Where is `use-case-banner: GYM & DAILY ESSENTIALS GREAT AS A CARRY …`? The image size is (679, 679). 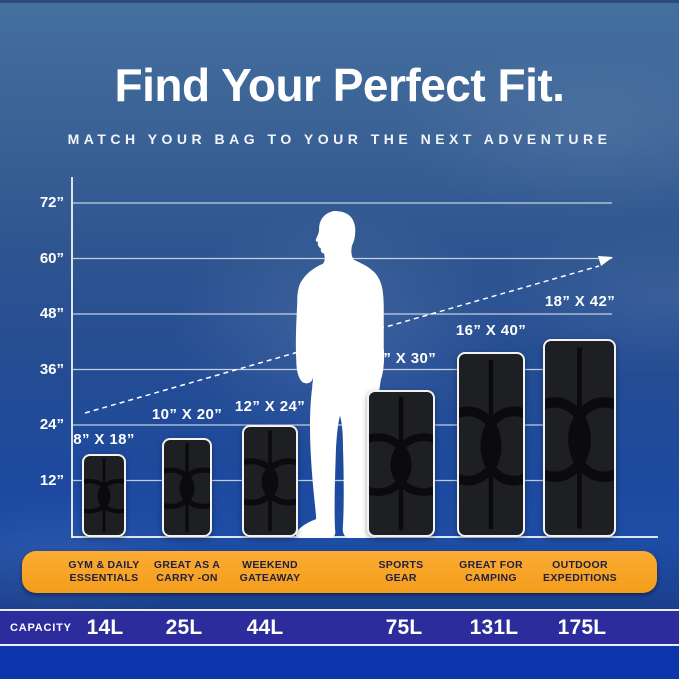
use-case-banner: GYM & DAILY ESSENTIALS GREAT AS A CARRY … is located at coordinates (339, 572).